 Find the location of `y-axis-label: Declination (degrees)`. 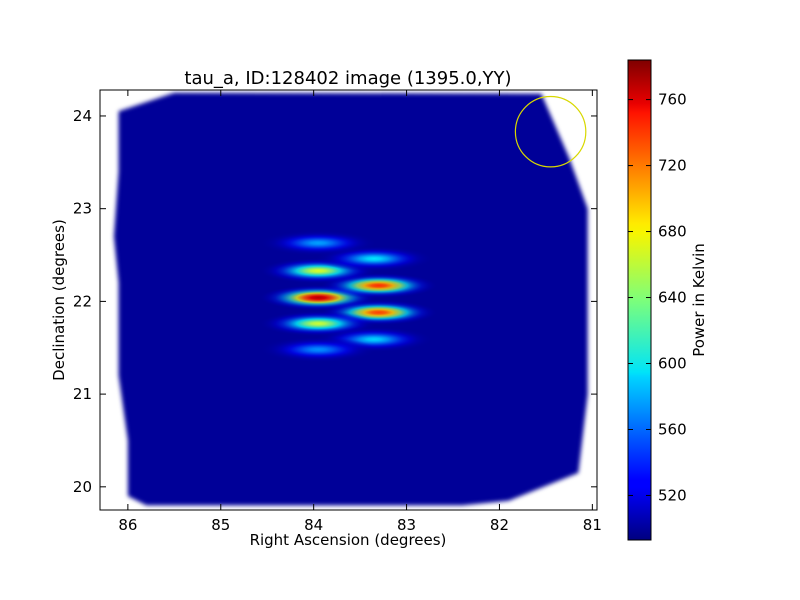

y-axis-label: Declination (degrees) is located at coordinates (59, 300).